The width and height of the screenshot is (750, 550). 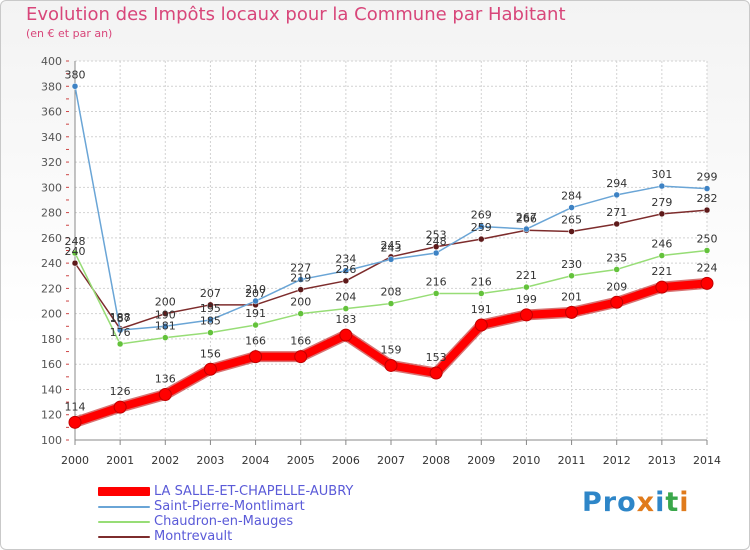 I want to click on y-tick-label-380: 380, so click(x=51, y=86).